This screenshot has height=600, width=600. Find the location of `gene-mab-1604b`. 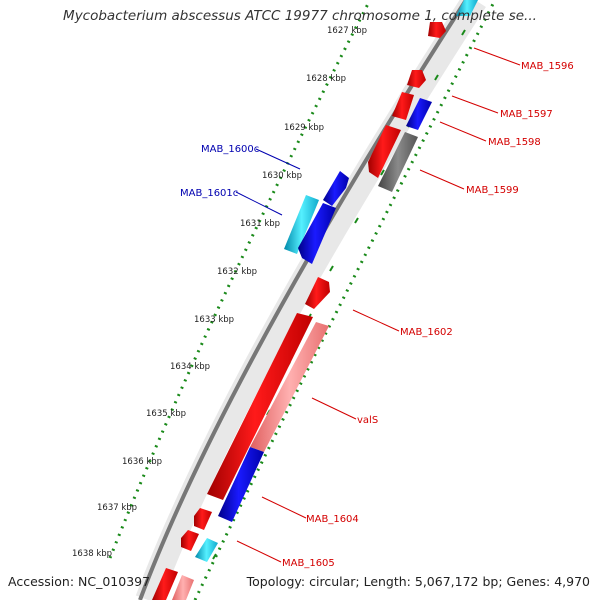

gene-mab-1604b is located at coordinates (203, 519).